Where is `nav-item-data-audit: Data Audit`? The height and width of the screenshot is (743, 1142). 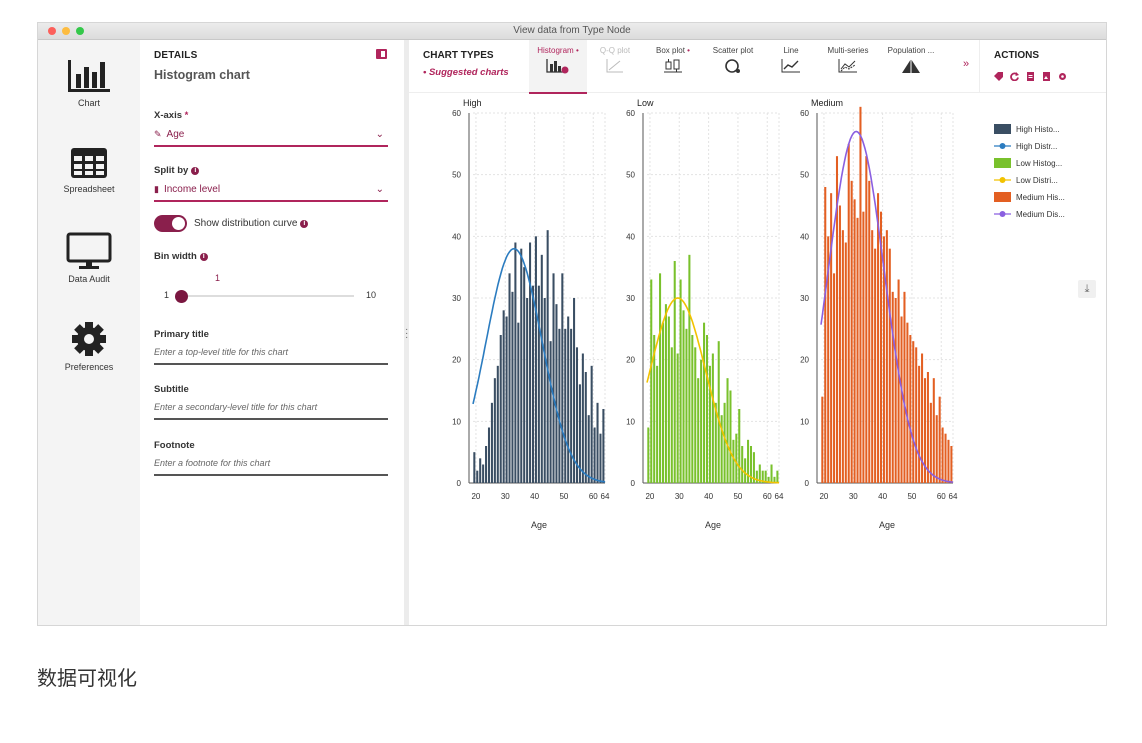 nav-item-data-audit: Data Audit is located at coordinates (89, 258).